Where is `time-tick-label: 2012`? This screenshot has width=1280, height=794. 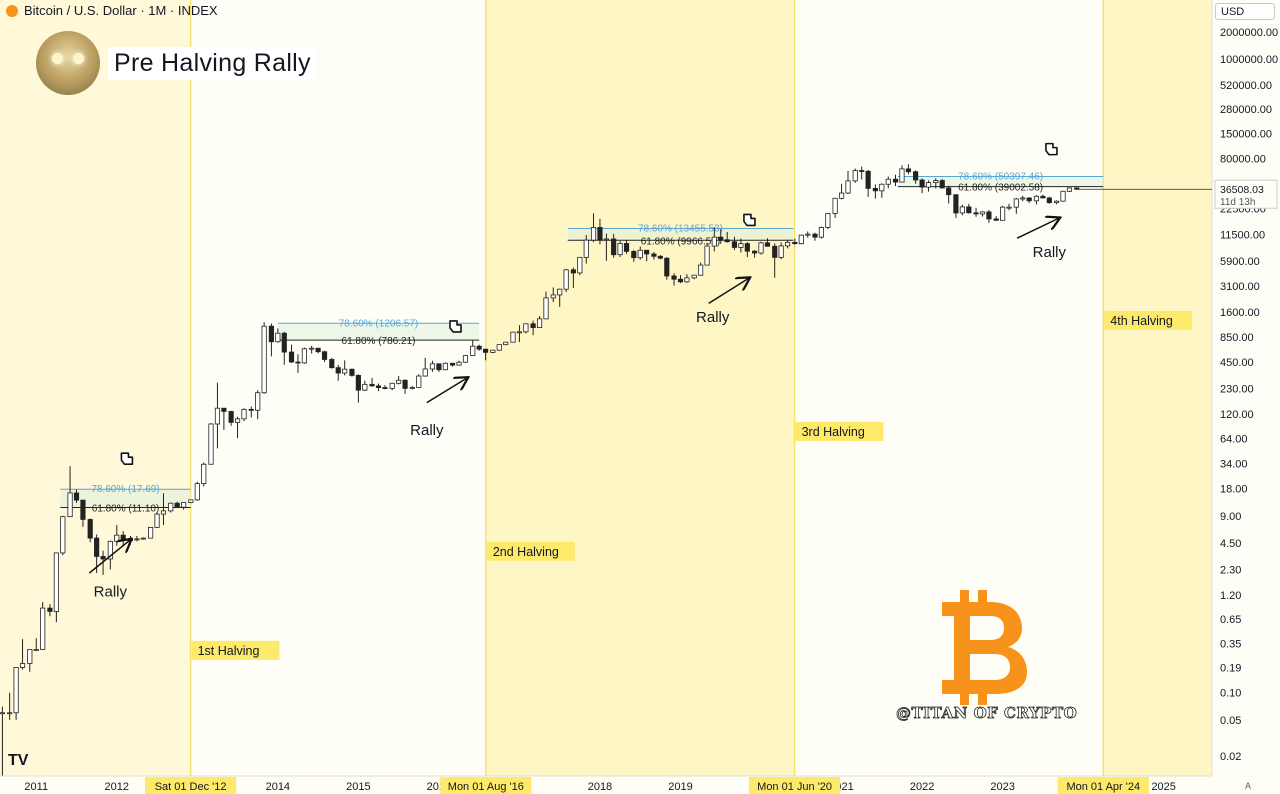 time-tick-label: 2012 is located at coordinates (117, 787).